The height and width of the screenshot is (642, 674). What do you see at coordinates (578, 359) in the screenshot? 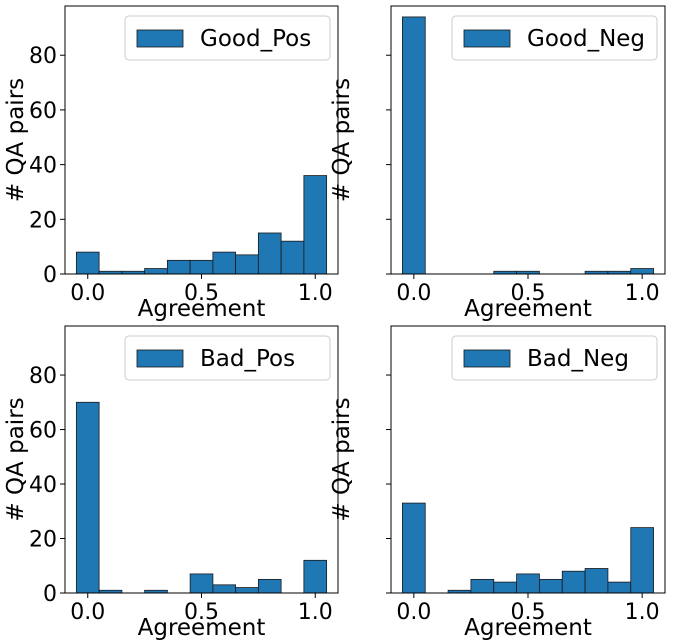
I see `legend-label: Bad_Neg` at bounding box center [578, 359].